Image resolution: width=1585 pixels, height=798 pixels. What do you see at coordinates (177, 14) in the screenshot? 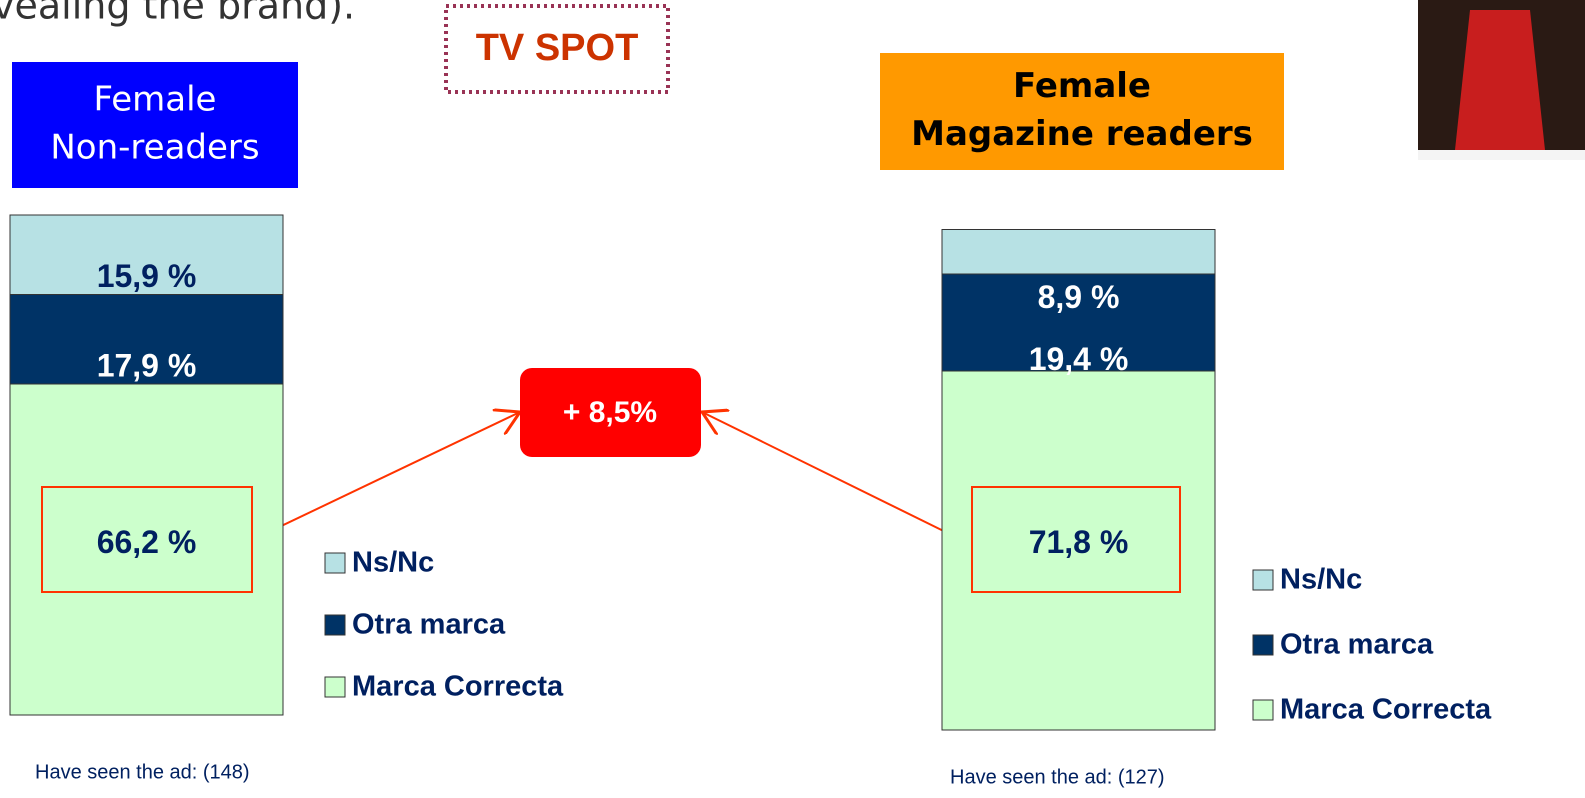
I see `heading: vealing the brand).` at bounding box center [177, 14].